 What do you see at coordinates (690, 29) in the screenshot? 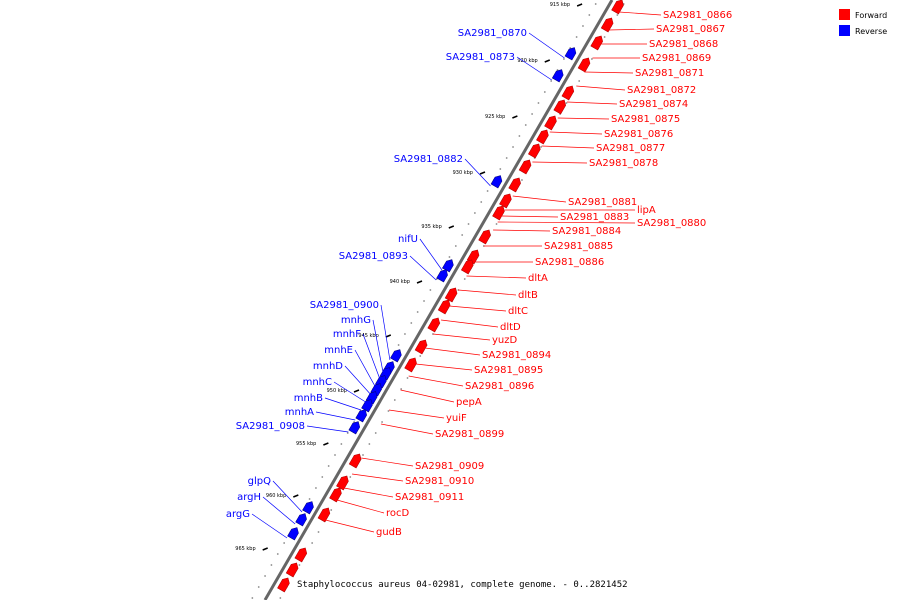
I see `forward-gene-label: SA2981_0867` at bounding box center [690, 29].